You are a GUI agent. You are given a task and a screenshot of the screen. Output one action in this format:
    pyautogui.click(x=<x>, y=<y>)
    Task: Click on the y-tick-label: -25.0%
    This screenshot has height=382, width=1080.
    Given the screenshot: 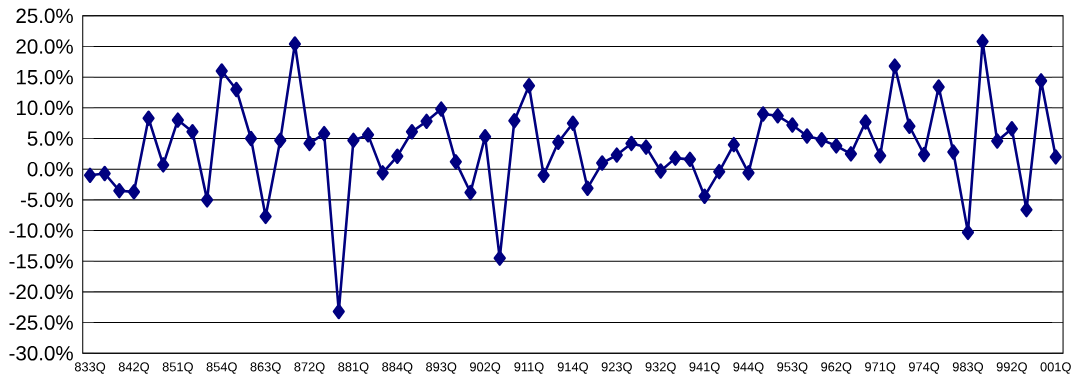 What is the action you would take?
    pyautogui.click(x=41, y=322)
    